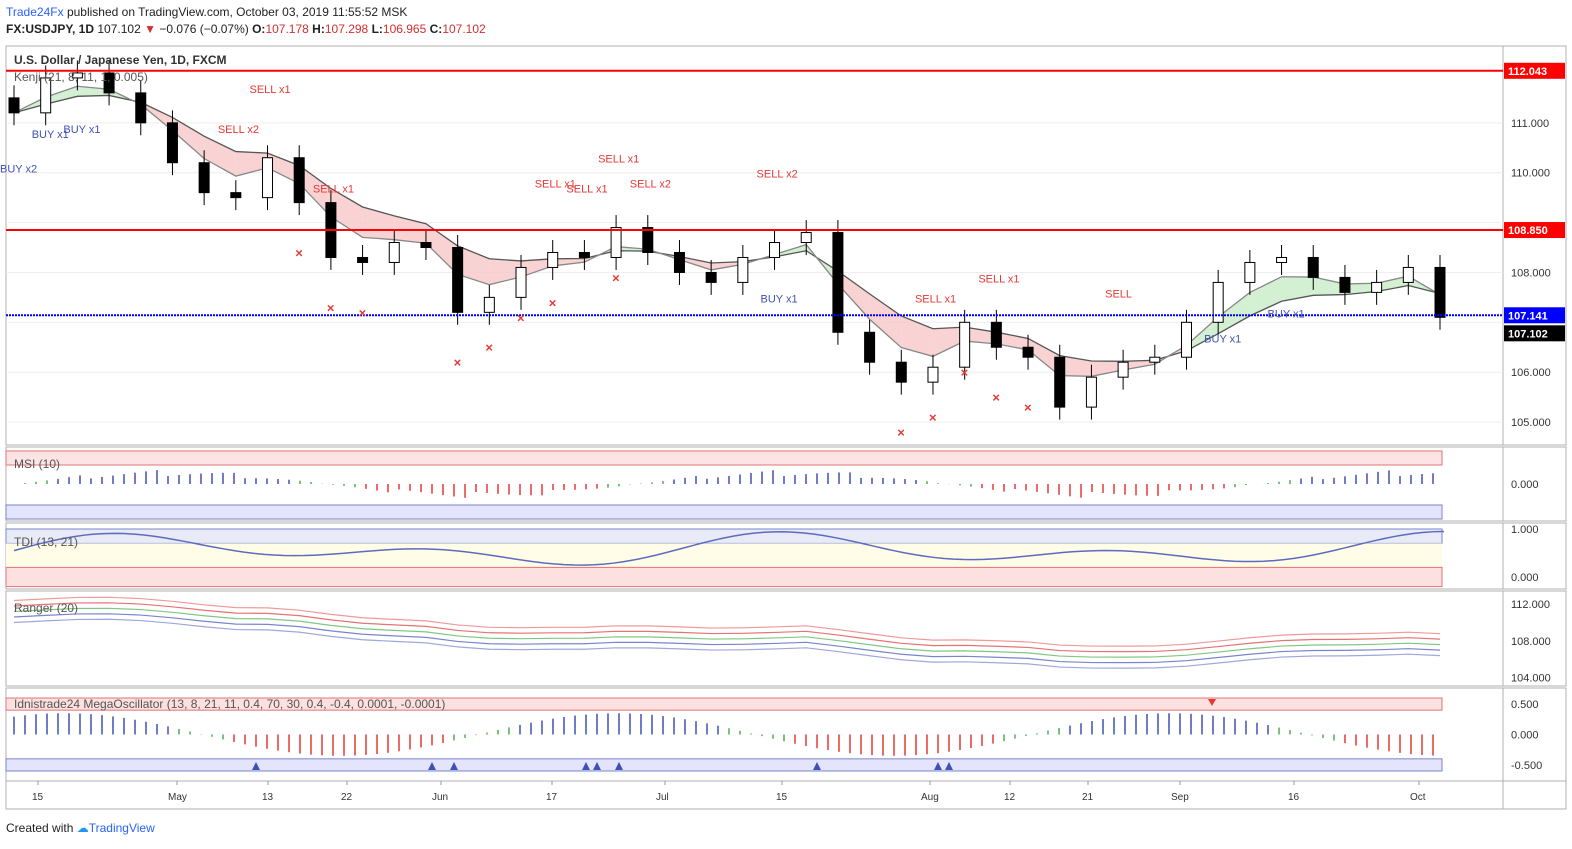 The width and height of the screenshot is (1572, 849). I want to click on x-tick-label: Aug, so click(930, 797).